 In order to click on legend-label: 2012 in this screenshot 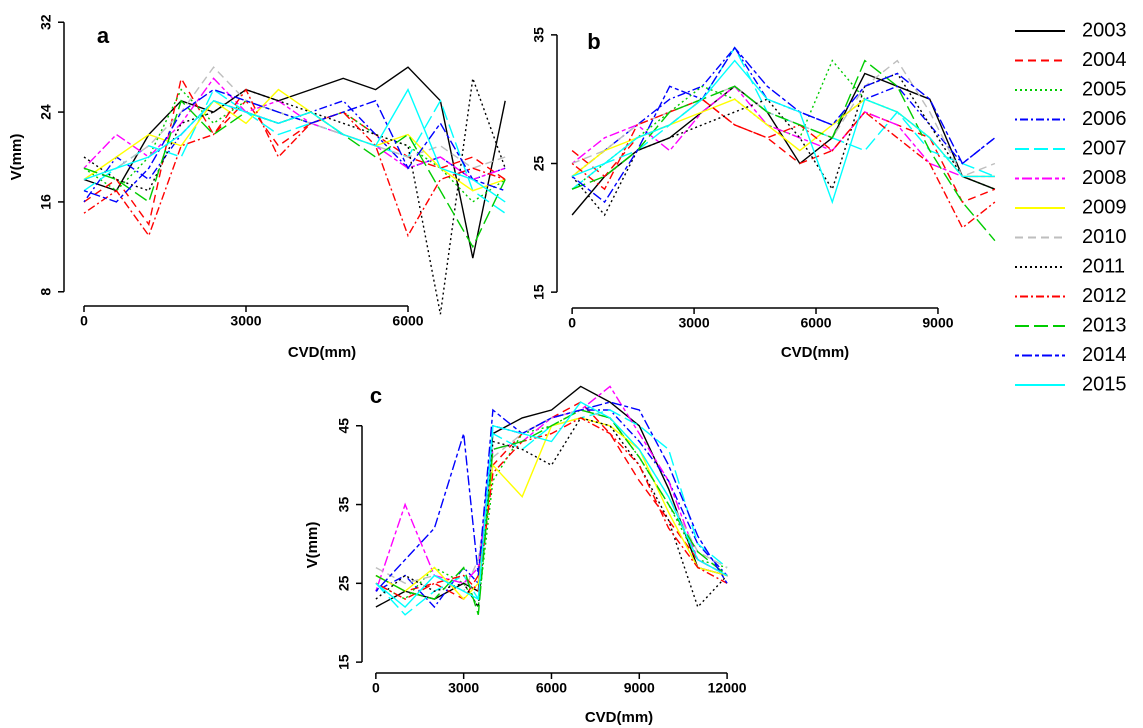, I will do `click(1104, 296)`.